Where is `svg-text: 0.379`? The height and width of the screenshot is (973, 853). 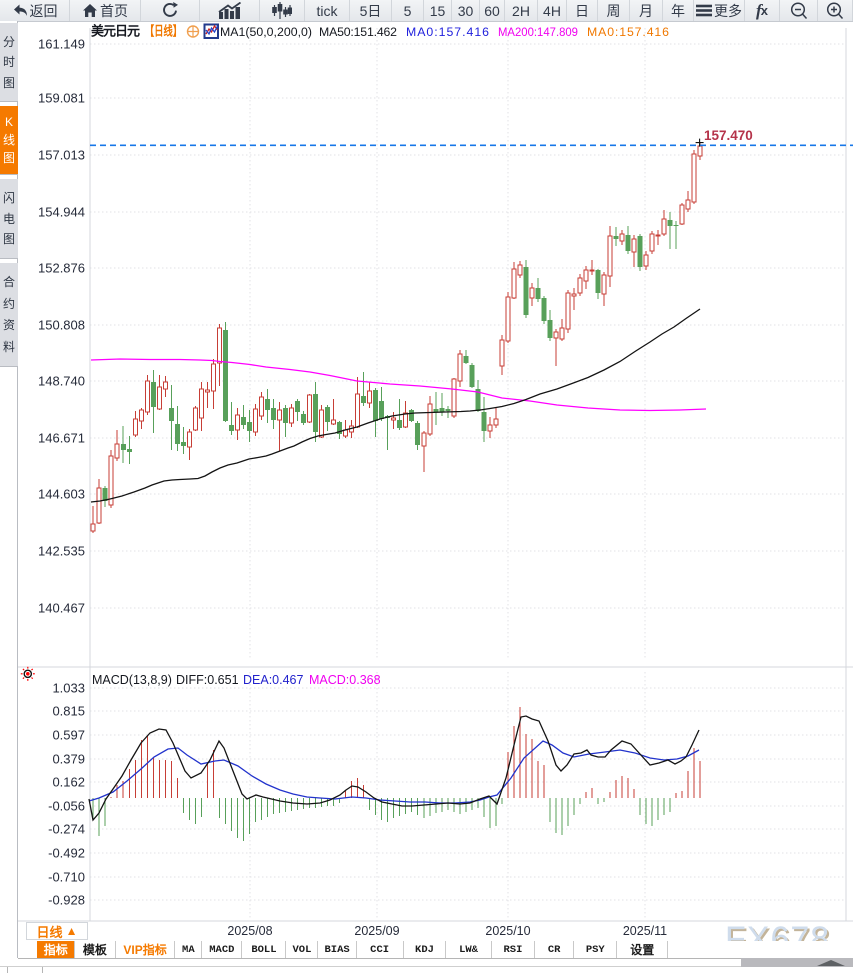 svg-text: 0.379 is located at coordinates (68, 759).